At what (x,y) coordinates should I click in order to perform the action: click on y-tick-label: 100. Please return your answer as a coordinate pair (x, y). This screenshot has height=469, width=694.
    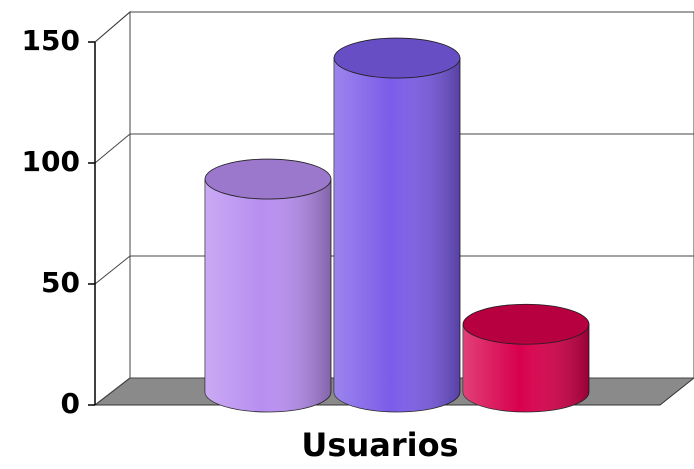
    Looking at the image, I should click on (51, 161).